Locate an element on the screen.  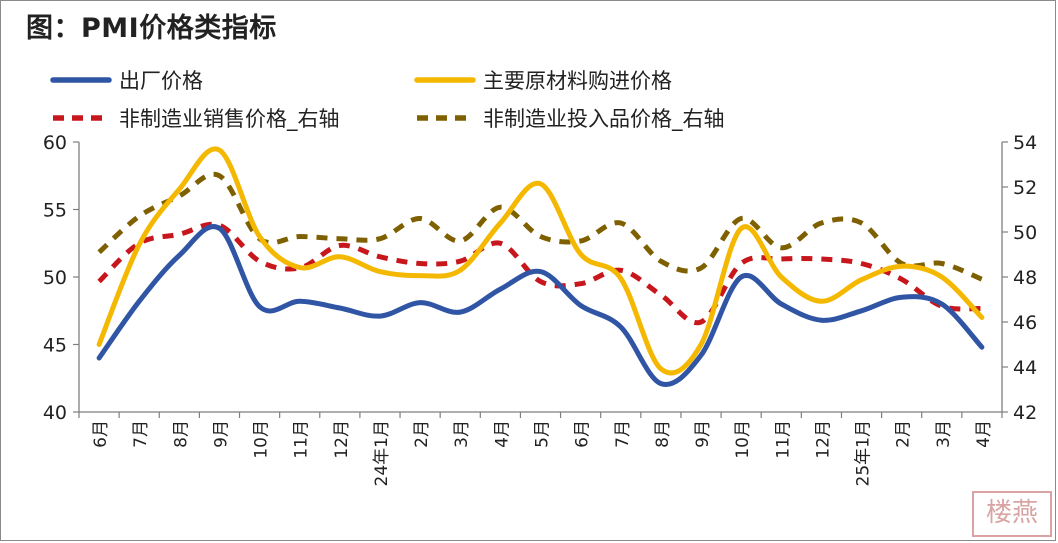
right-tick-label: 52 is located at coordinates (1025, 188).